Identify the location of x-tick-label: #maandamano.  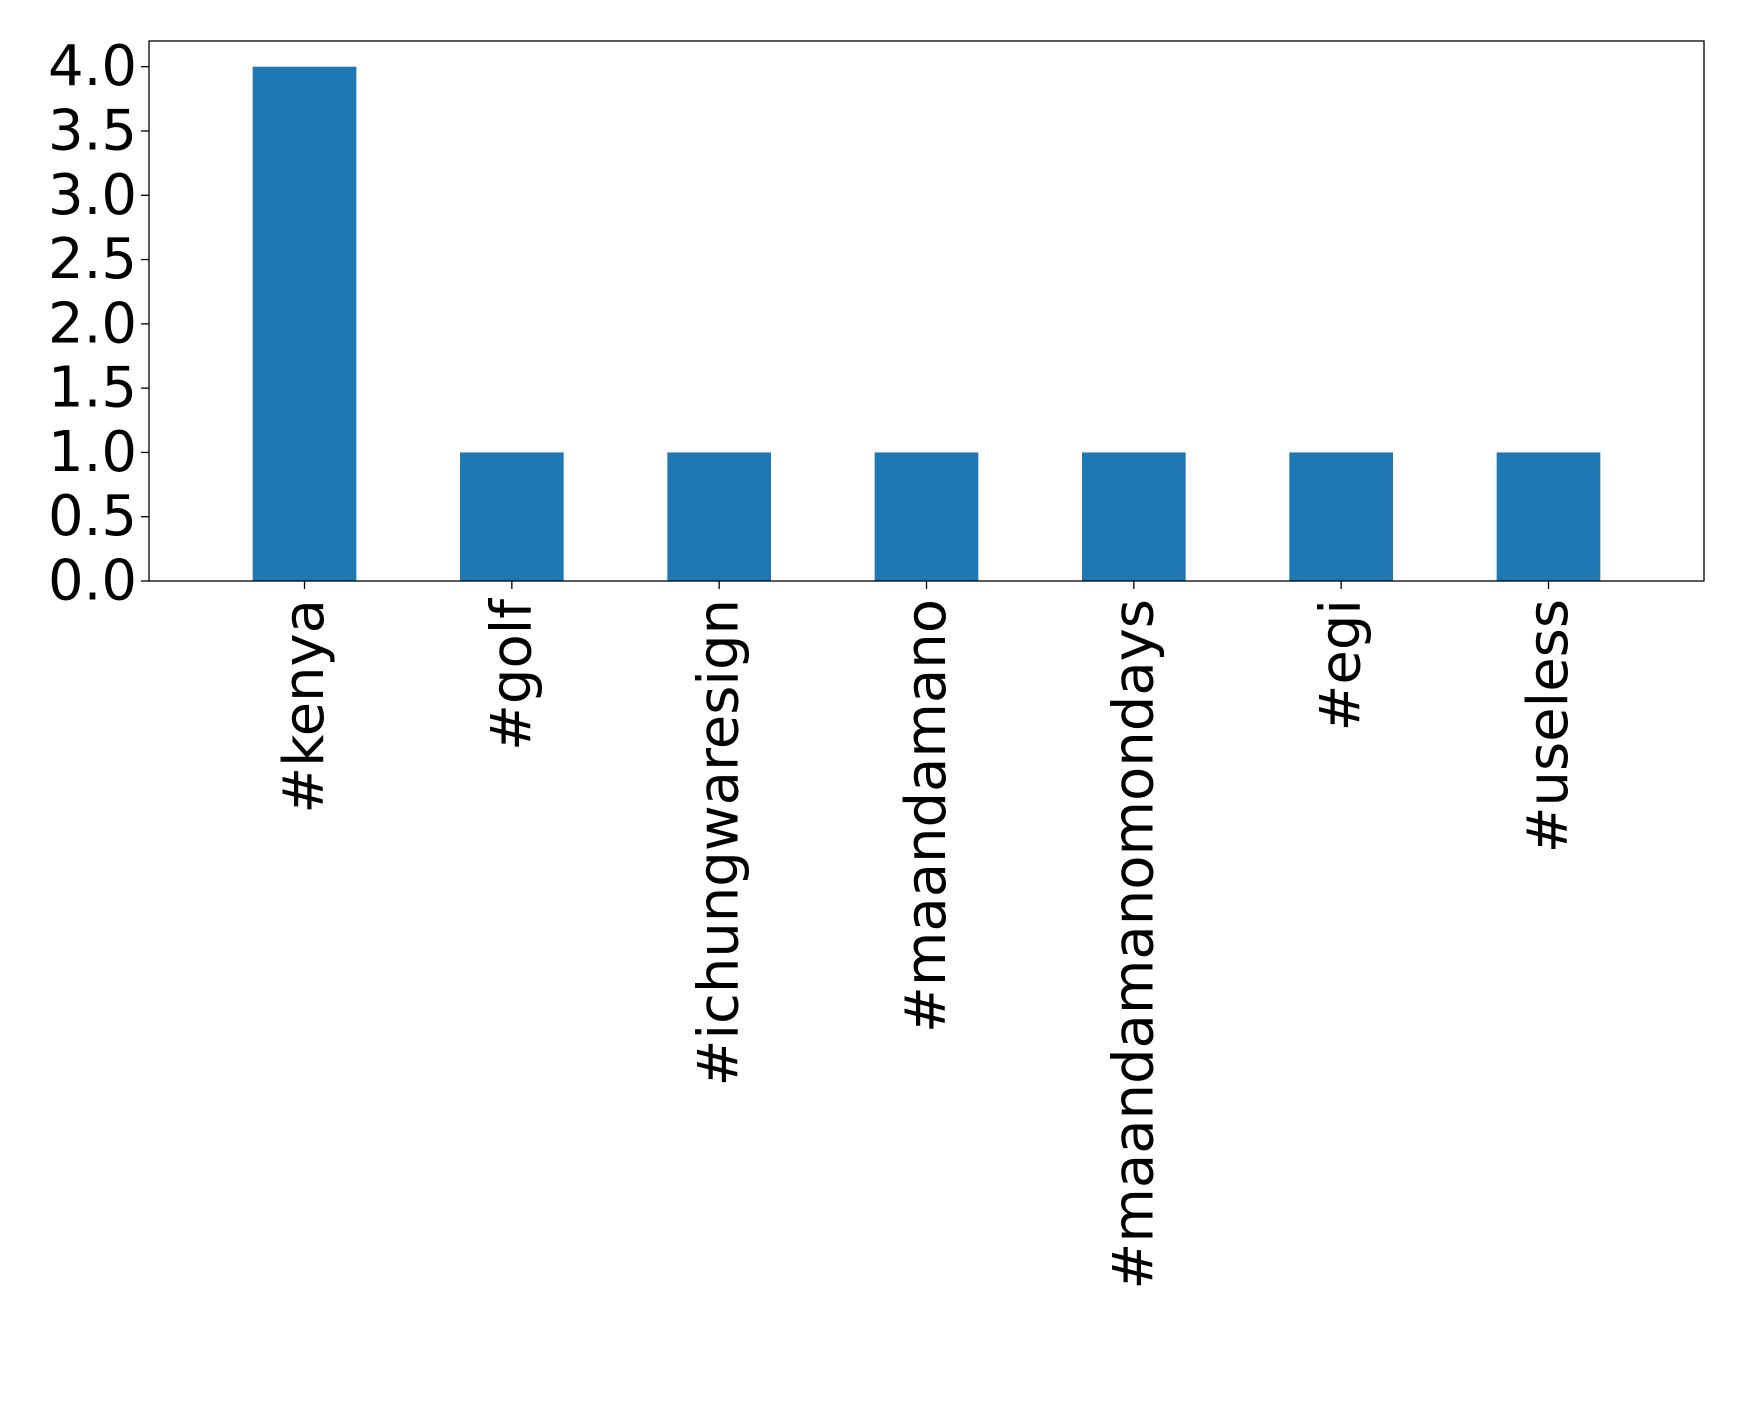
(926, 816).